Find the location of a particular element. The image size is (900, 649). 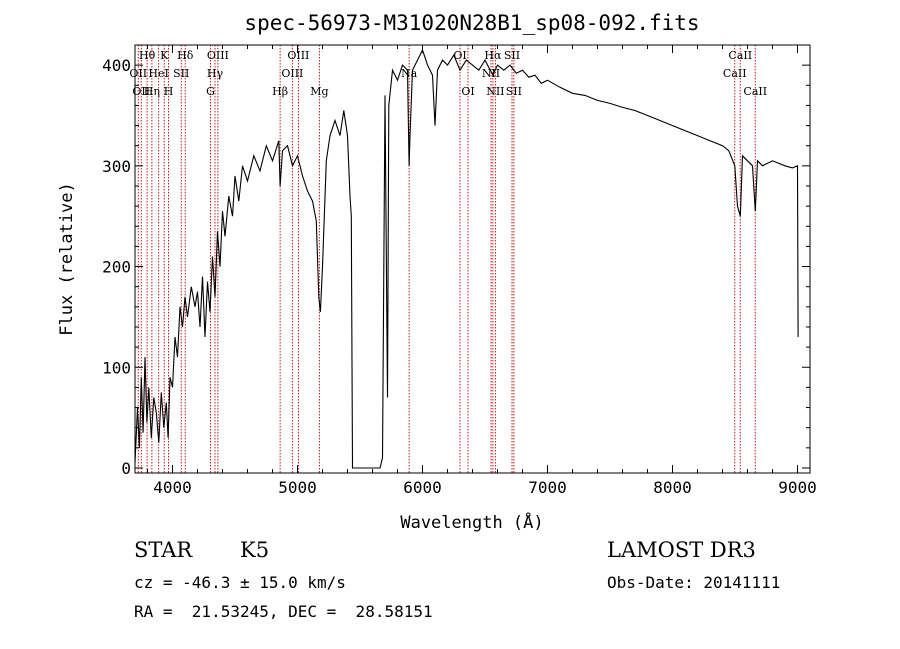

y-tick-label: 0 is located at coordinates (126, 468).